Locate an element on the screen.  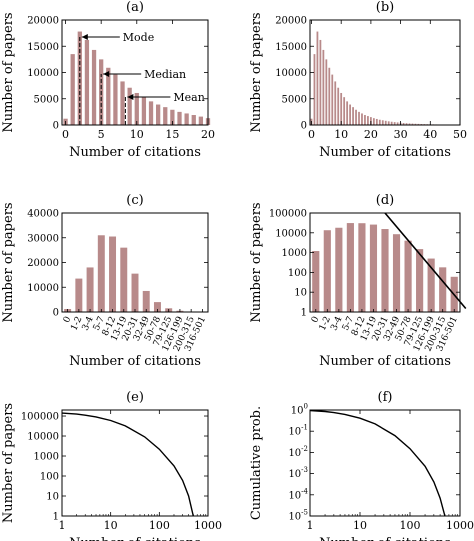
y-tick-label: 40000 is located at coordinates (43, 214).